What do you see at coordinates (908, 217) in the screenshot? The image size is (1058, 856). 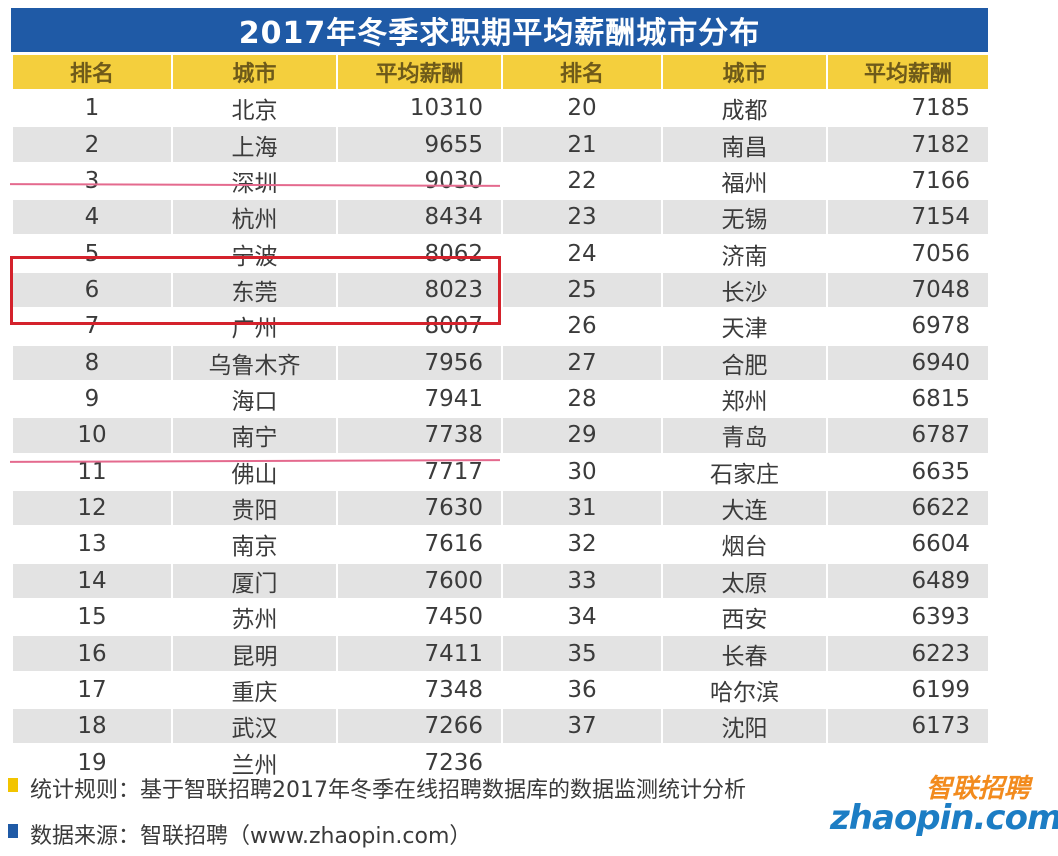 I see `salary-cell: 7154` at bounding box center [908, 217].